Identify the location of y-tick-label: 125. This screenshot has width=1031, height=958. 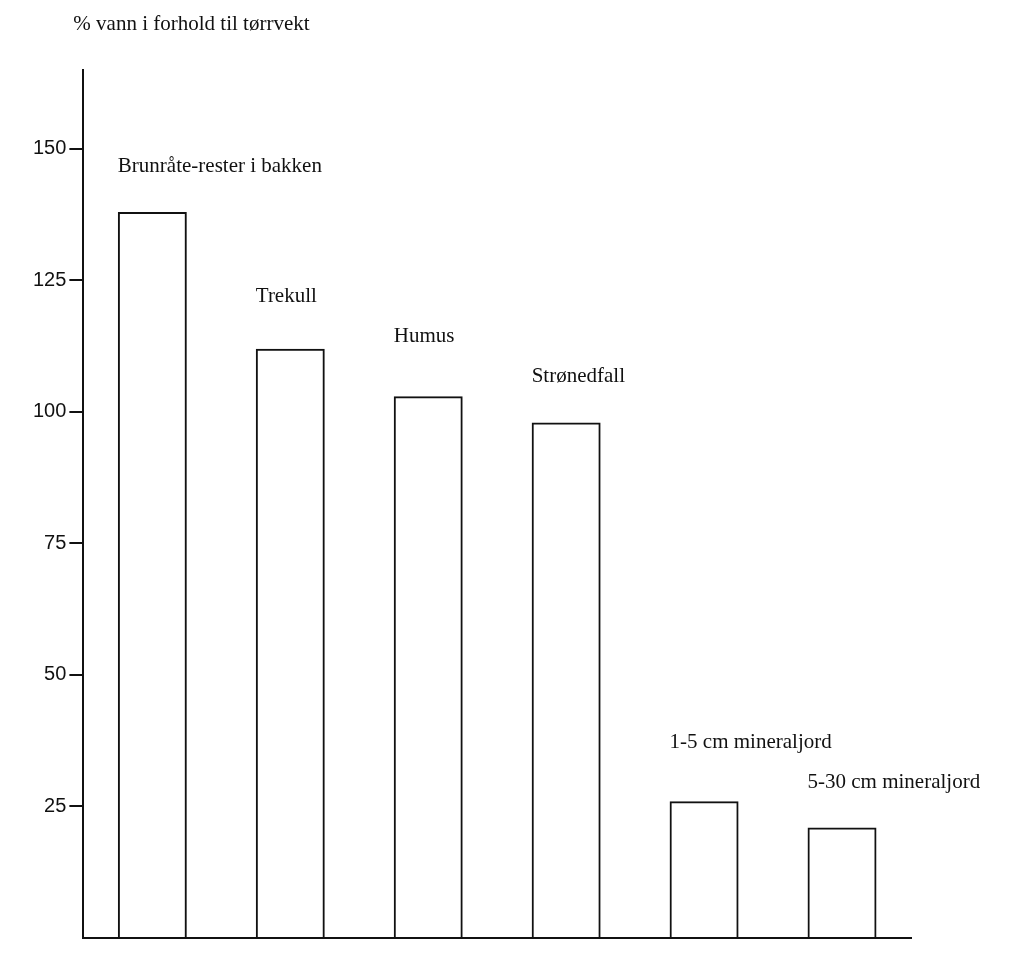
(49, 278).